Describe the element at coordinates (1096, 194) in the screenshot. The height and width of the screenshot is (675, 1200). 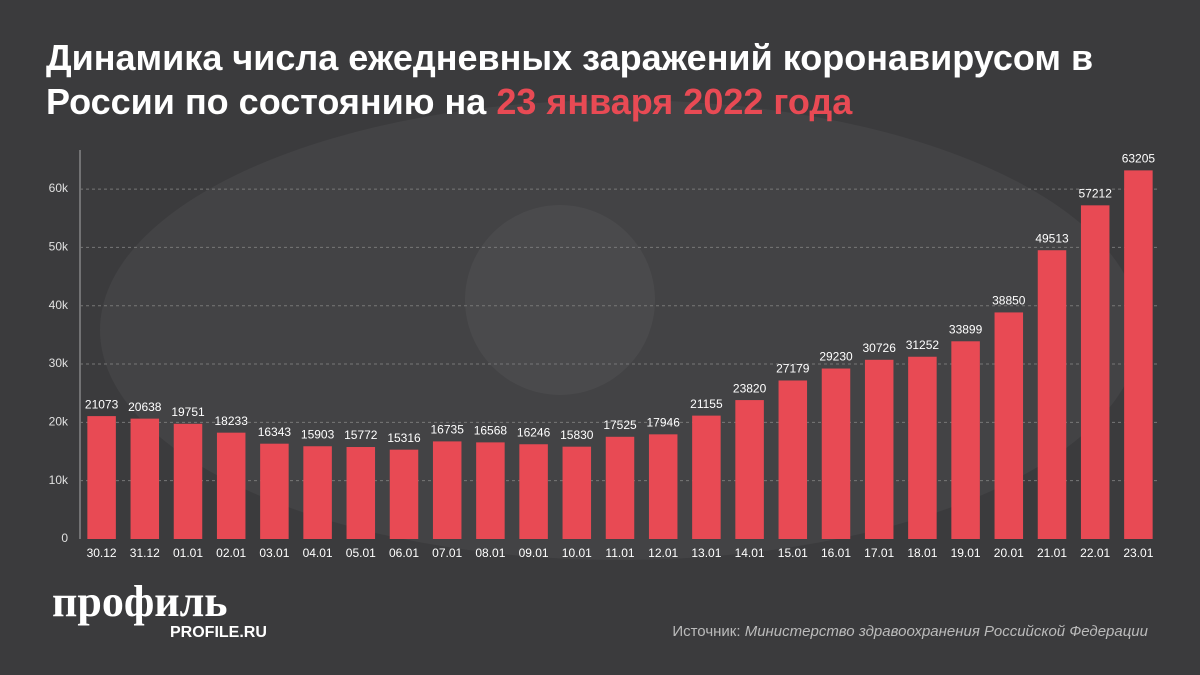
I see `data-label: 57212` at that location.